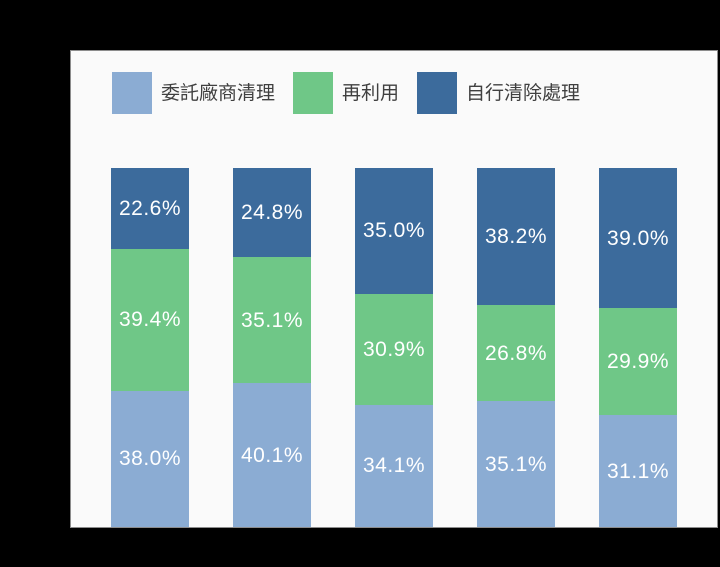 The width and height of the screenshot is (720, 567). I want to click on legend-label: 委託廠商清理, so click(218, 93).